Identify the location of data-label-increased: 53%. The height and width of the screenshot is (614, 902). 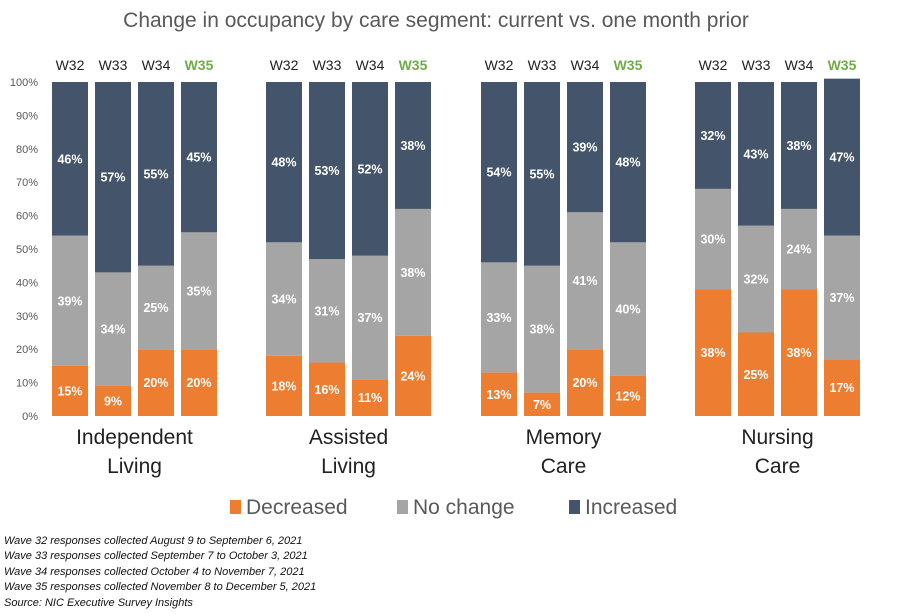
(326, 171).